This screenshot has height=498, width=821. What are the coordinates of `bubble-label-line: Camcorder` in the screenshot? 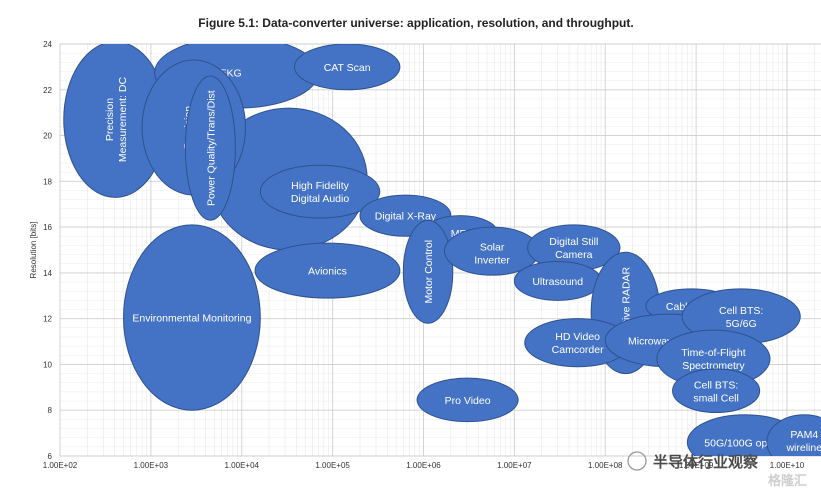 It's located at (578, 350).